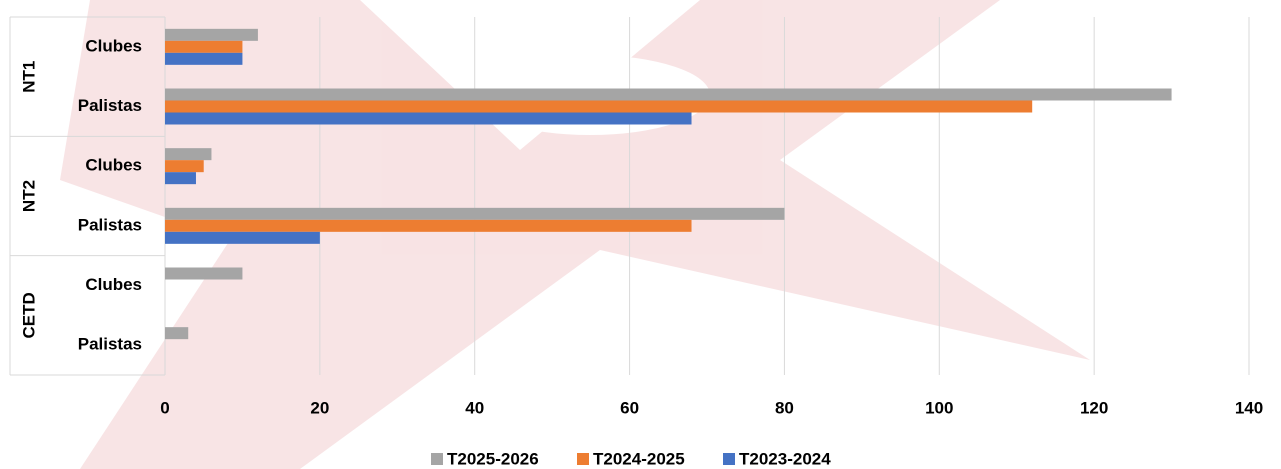 This screenshot has height=469, width=1281. Describe the element at coordinates (939, 407) in the screenshot. I see `x-tick-label: 100` at that location.